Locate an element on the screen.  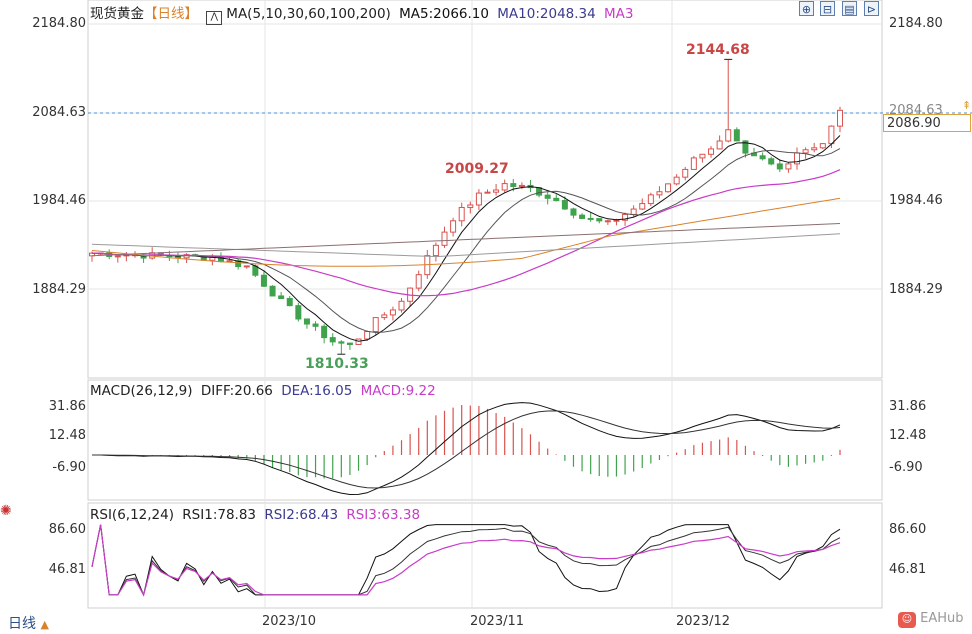
y-tick-left-2: 2084.63 is located at coordinates (59, 112).